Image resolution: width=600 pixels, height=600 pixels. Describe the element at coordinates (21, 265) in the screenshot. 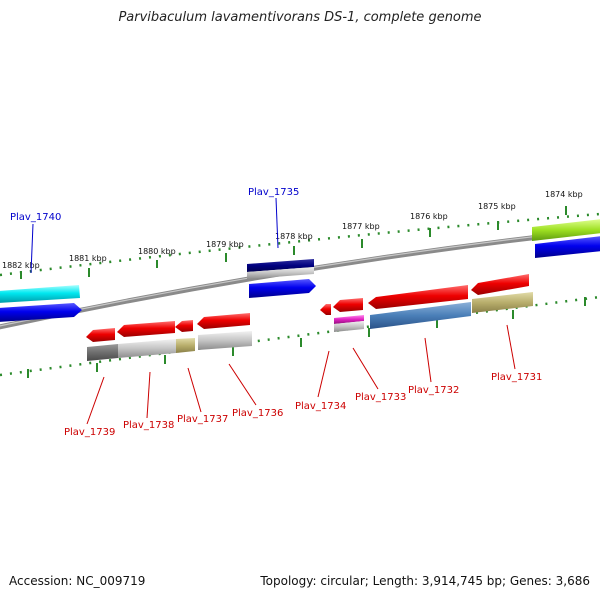

I see `scale-label-1882: 1882 kbp` at that location.